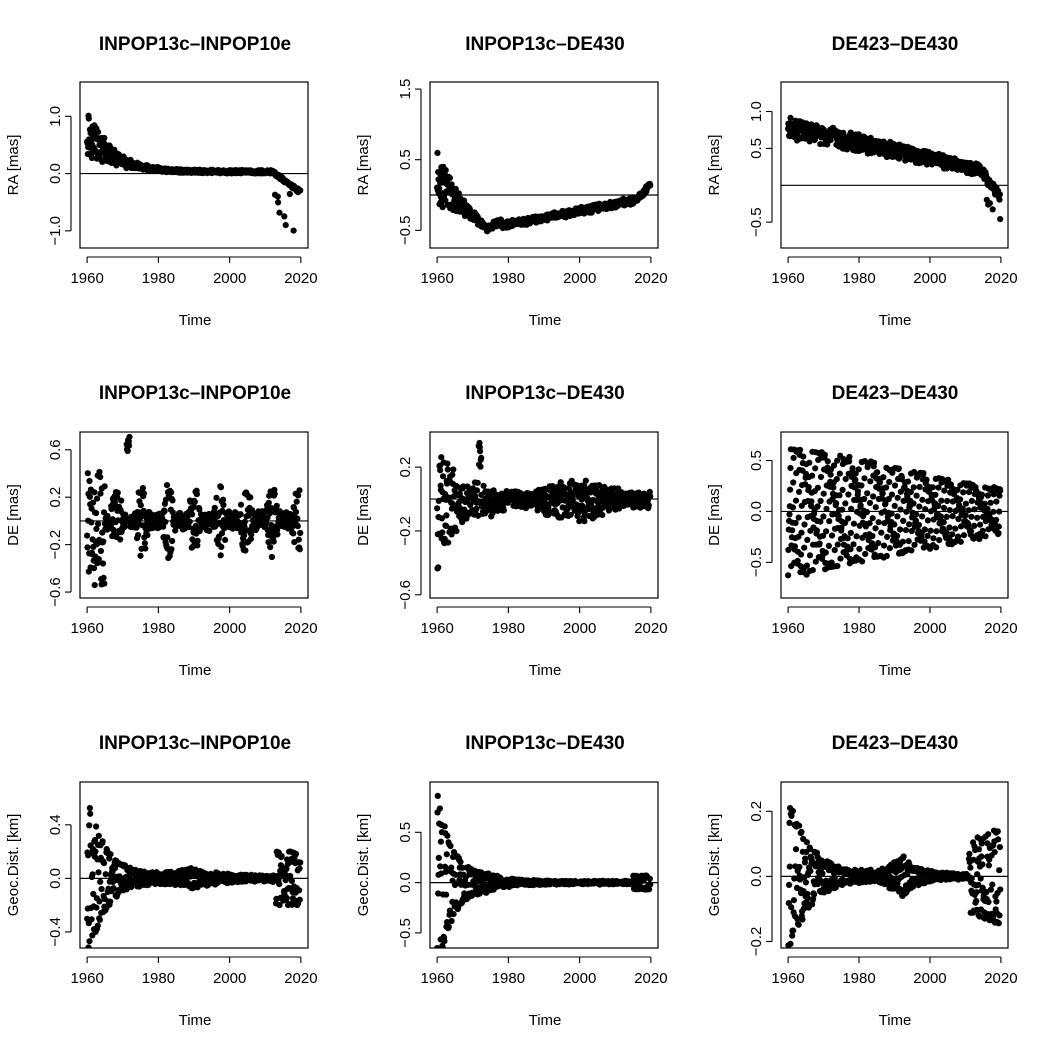  I want to click on y-tick-label: 1.5, so click(405, 89).